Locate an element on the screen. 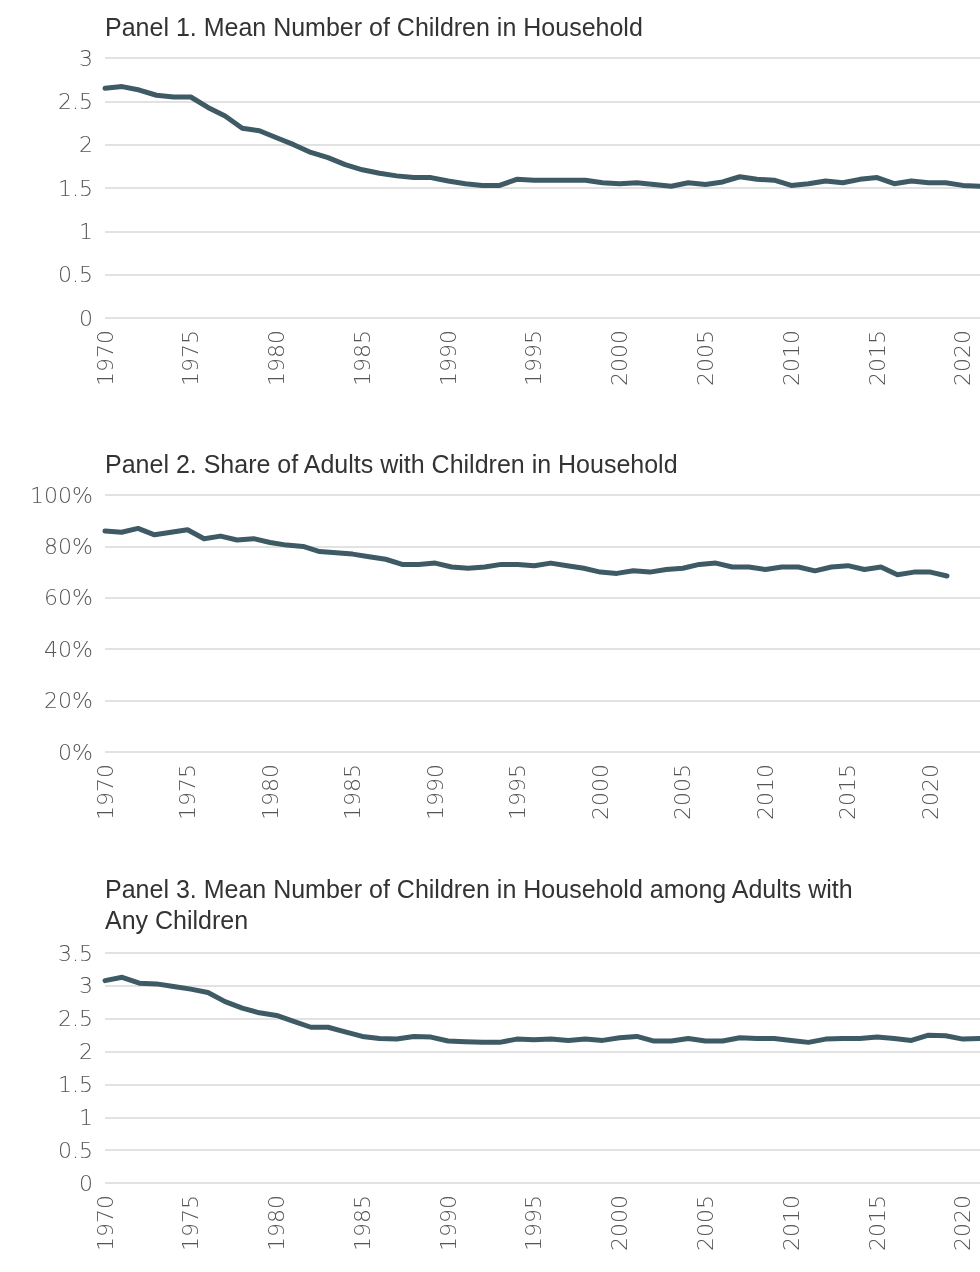  y-tick-label: 0% is located at coordinates (75, 752).